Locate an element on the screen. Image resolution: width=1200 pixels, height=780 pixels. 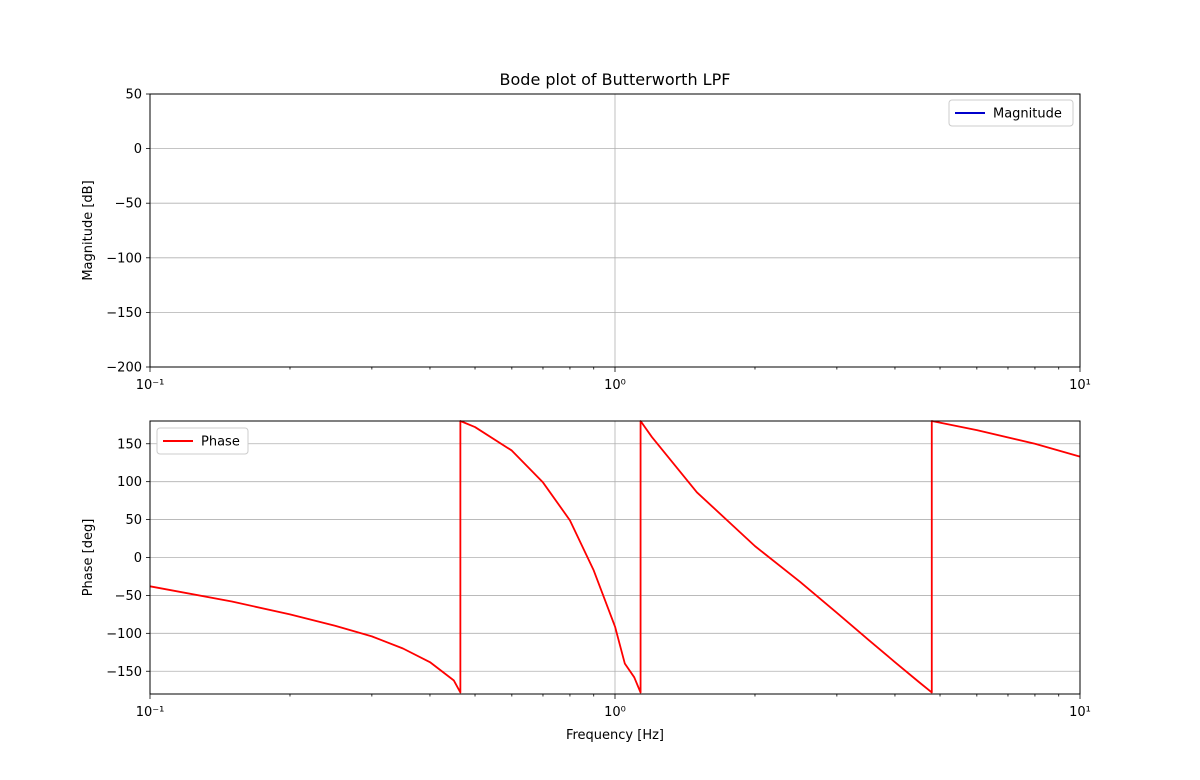
phase-y-tick-label: −100 is located at coordinates (124, 634).